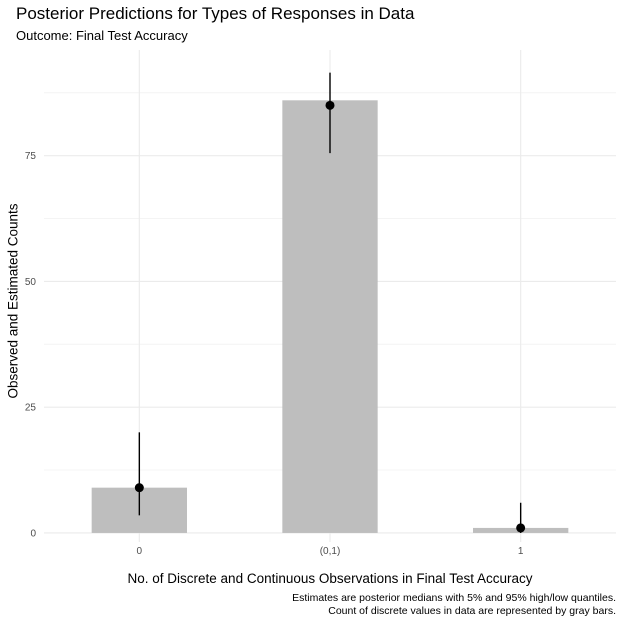 The width and height of the screenshot is (624, 624). Describe the element at coordinates (33, 533) in the screenshot. I see `y-tick-label: 0` at that location.